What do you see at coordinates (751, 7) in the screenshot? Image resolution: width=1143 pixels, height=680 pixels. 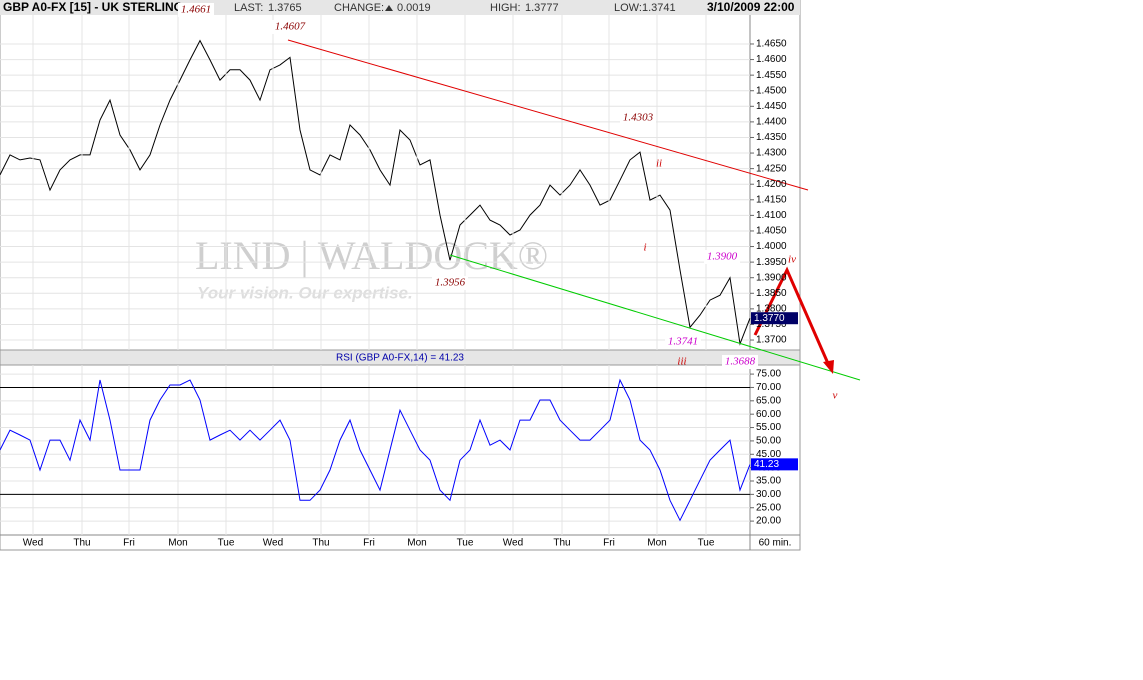 I see `datetime: 3/10/2009 22:00` at bounding box center [751, 7].